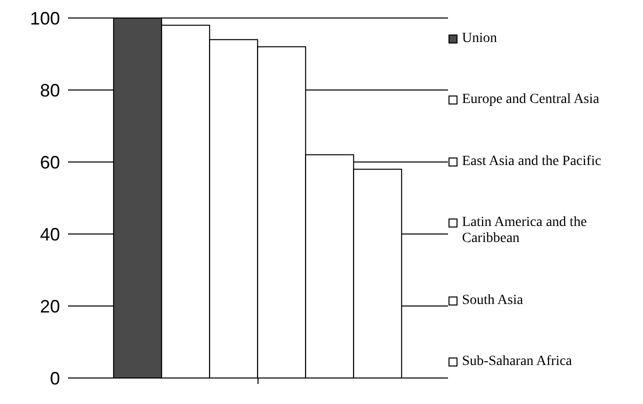 This screenshot has width=643, height=404. Describe the element at coordinates (479, 38) in the screenshot. I see `legend-label: Union` at that location.